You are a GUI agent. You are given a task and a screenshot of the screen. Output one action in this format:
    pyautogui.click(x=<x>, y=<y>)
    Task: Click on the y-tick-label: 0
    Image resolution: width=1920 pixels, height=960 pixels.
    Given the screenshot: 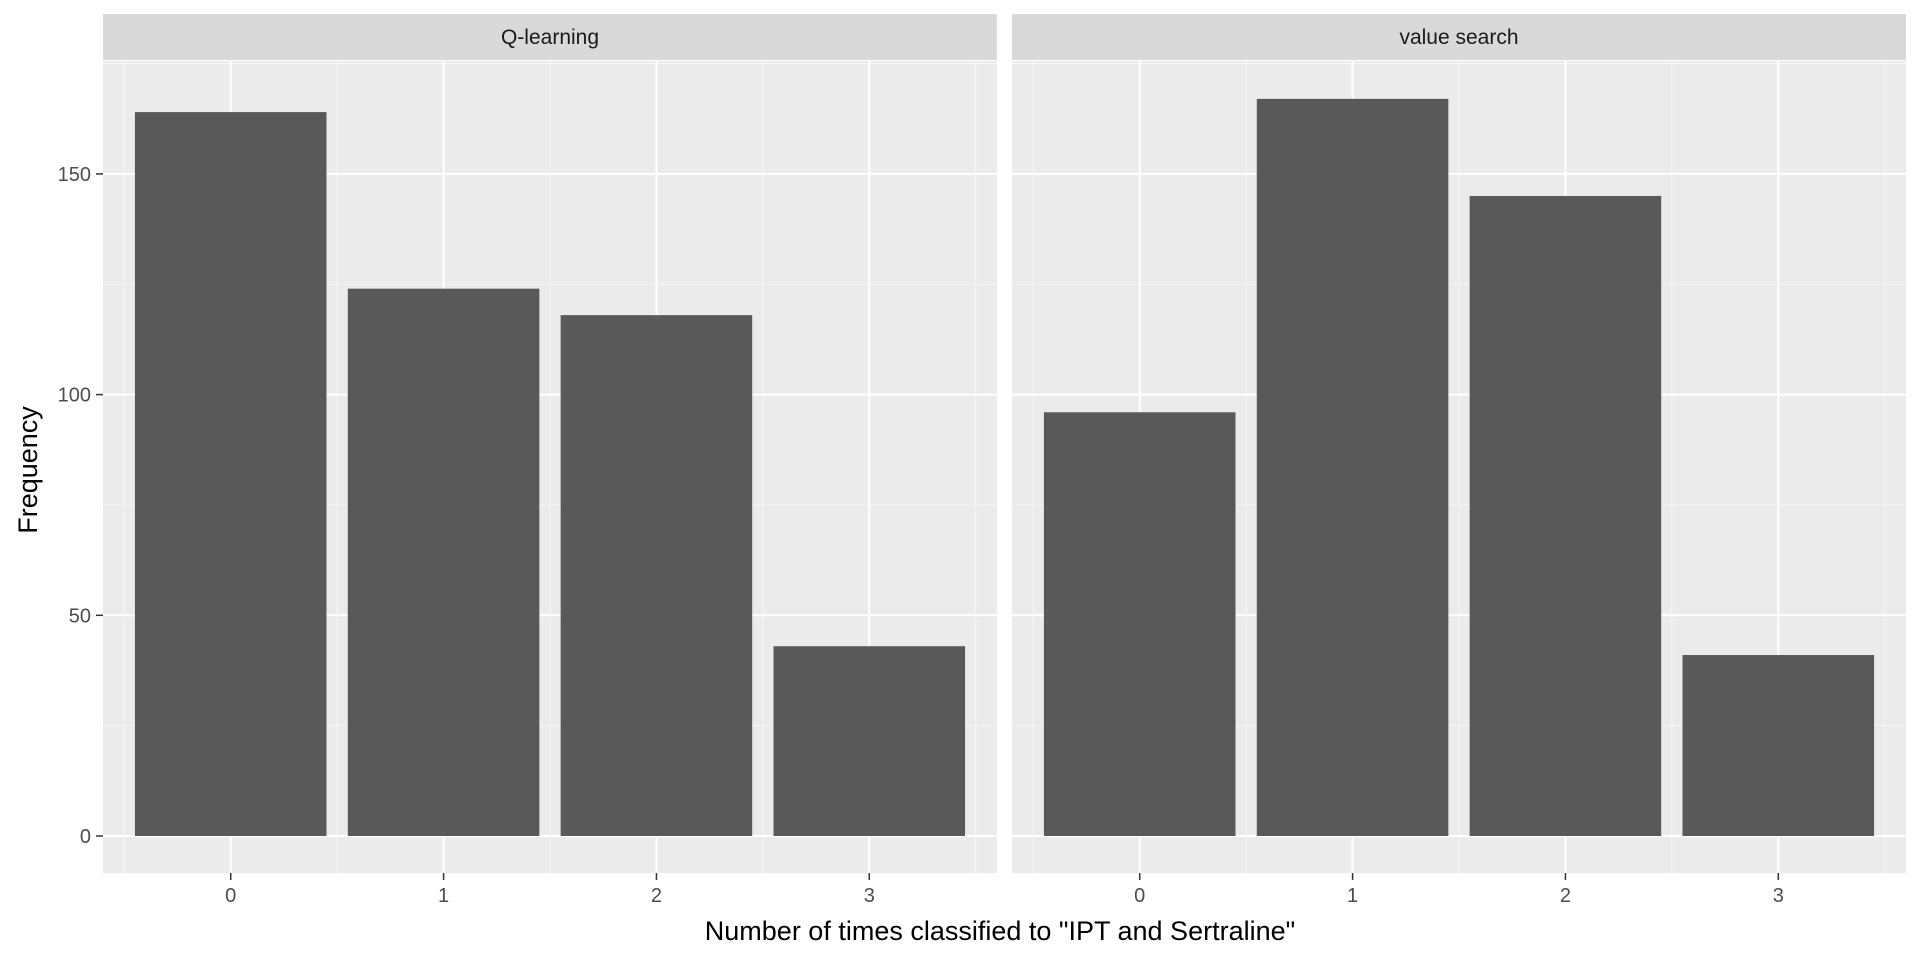 What is the action you would take?
    pyautogui.click(x=85, y=837)
    